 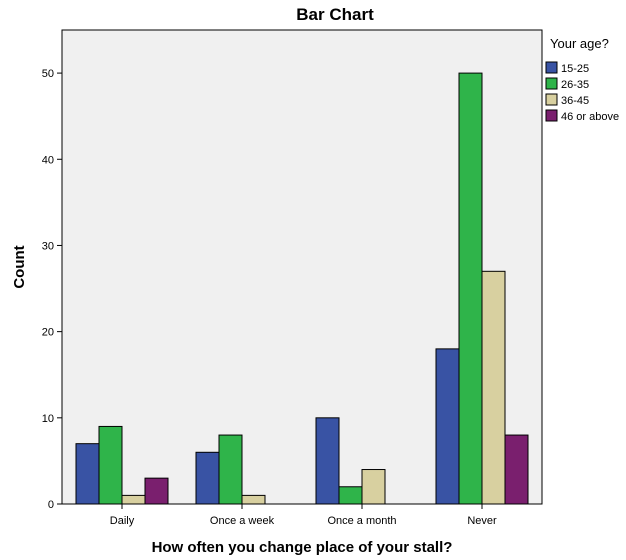 What do you see at coordinates (590, 117) in the screenshot?
I see `legend-label: 46 or above` at bounding box center [590, 117].